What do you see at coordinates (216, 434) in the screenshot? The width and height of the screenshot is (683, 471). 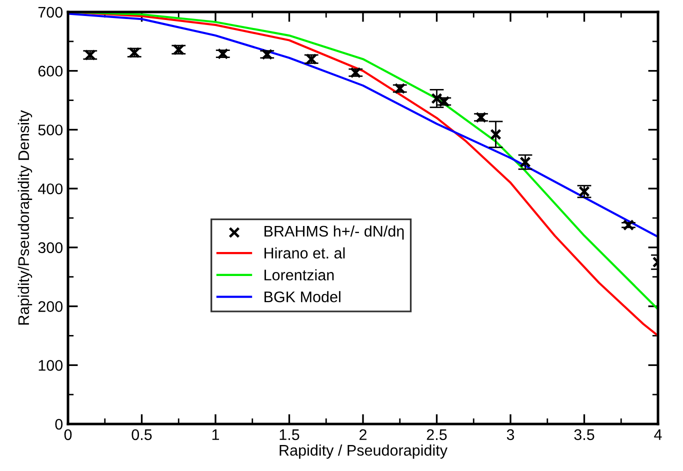 I see `x-tick-label: 1` at bounding box center [216, 434].